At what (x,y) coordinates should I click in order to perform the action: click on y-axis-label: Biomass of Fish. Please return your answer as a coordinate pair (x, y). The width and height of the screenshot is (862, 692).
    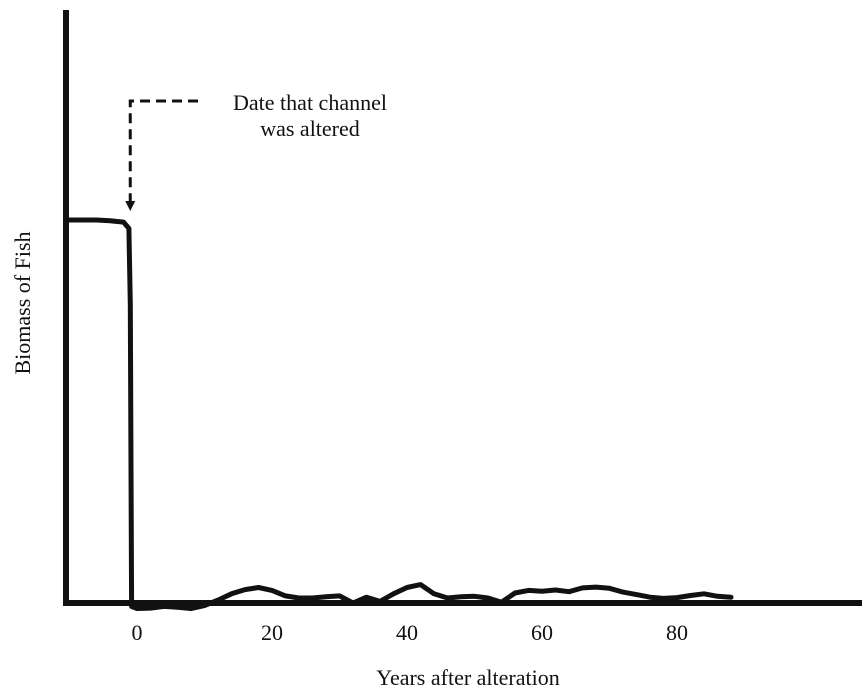
    Looking at the image, I should click on (22, 302).